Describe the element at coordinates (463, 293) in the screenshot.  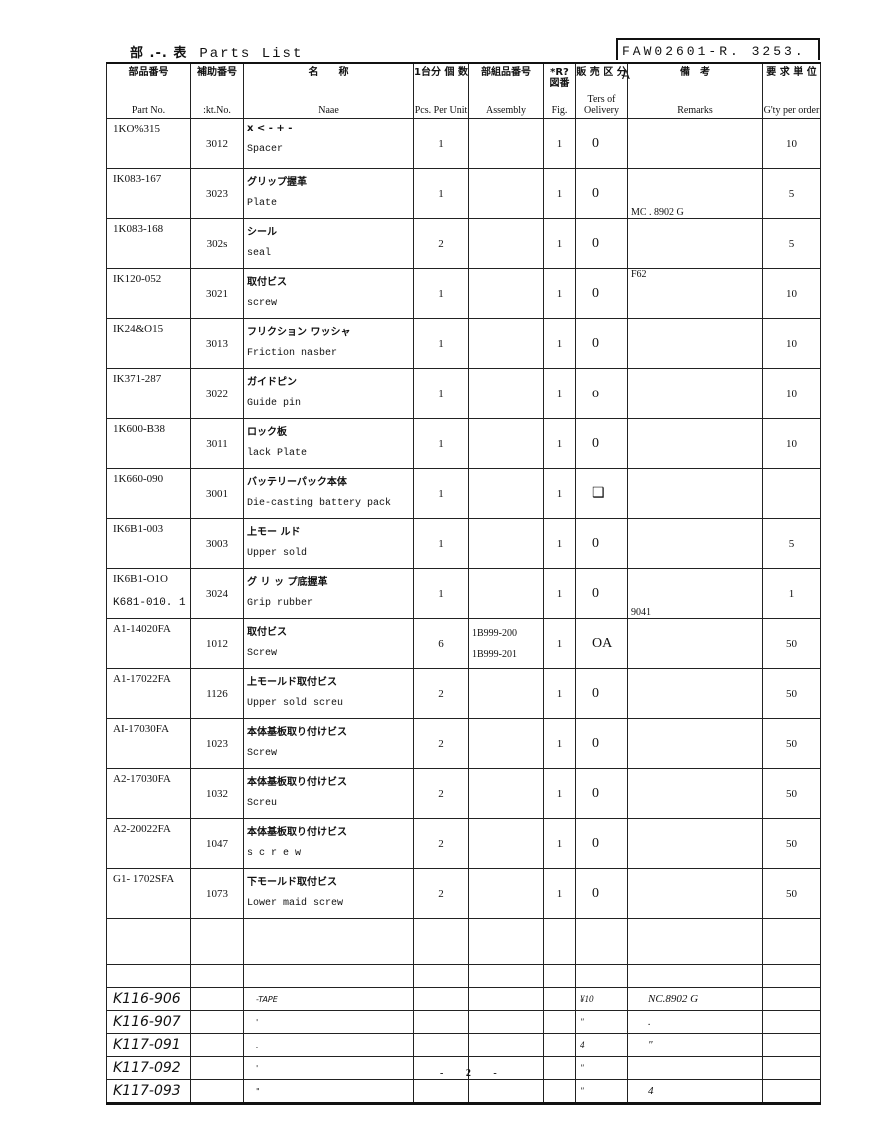
I see `table-row: IK120-052 3021 取付ビス screw 1 1 0 F62 10` at that location.